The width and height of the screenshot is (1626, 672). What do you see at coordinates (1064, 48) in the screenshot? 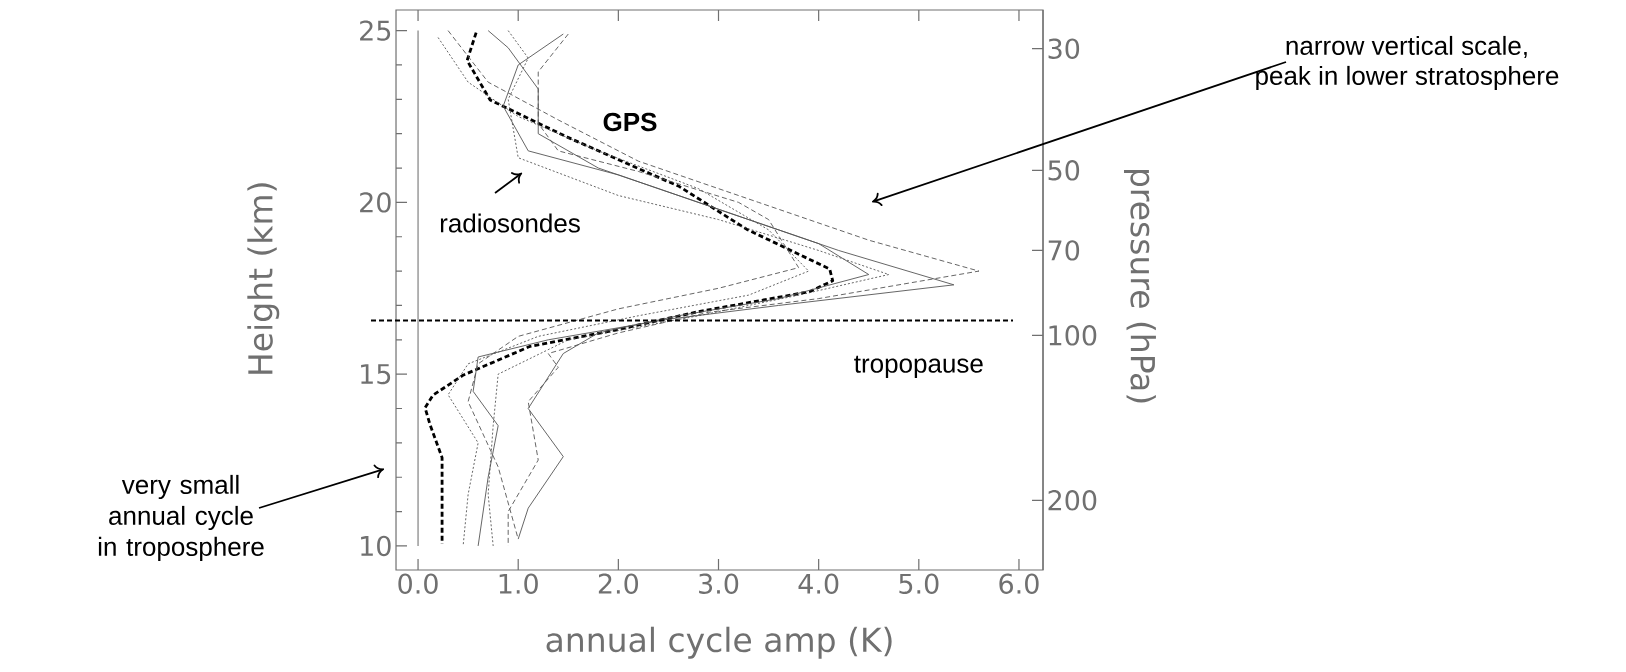
I see `y2-tick-label: 30` at bounding box center [1064, 48].